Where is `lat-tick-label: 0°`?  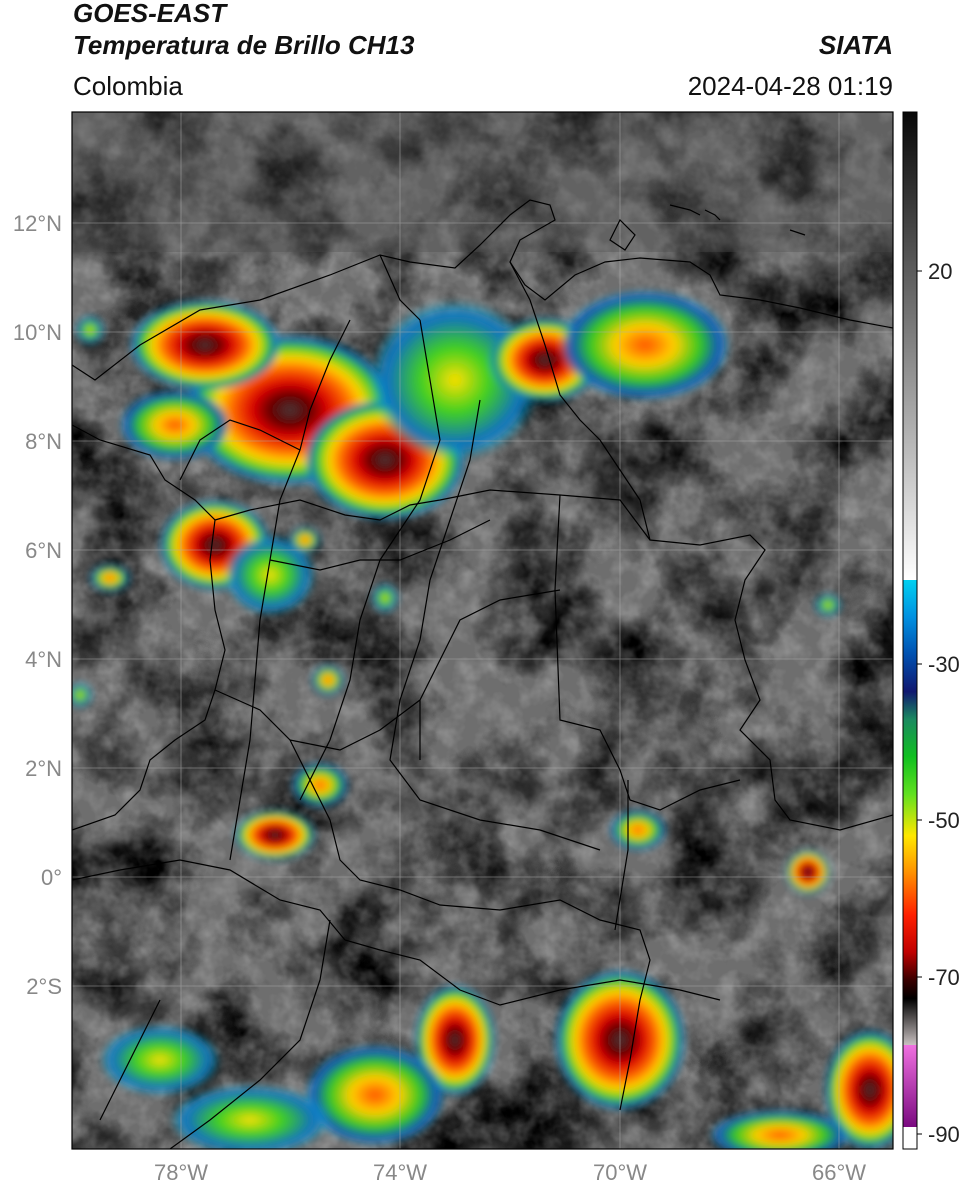
lat-tick-label: 0° is located at coordinates (51, 877).